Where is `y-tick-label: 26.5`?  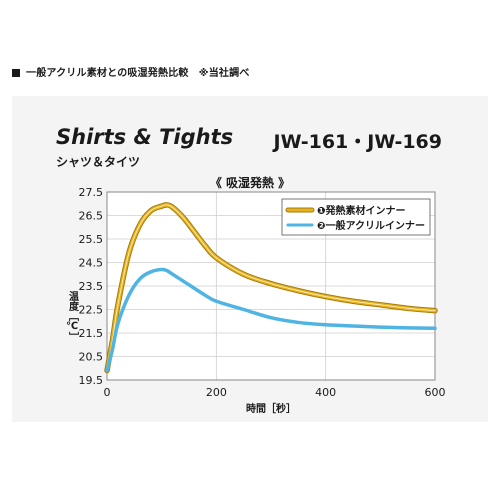
y-tick-label: 26.5 is located at coordinates (91, 216).